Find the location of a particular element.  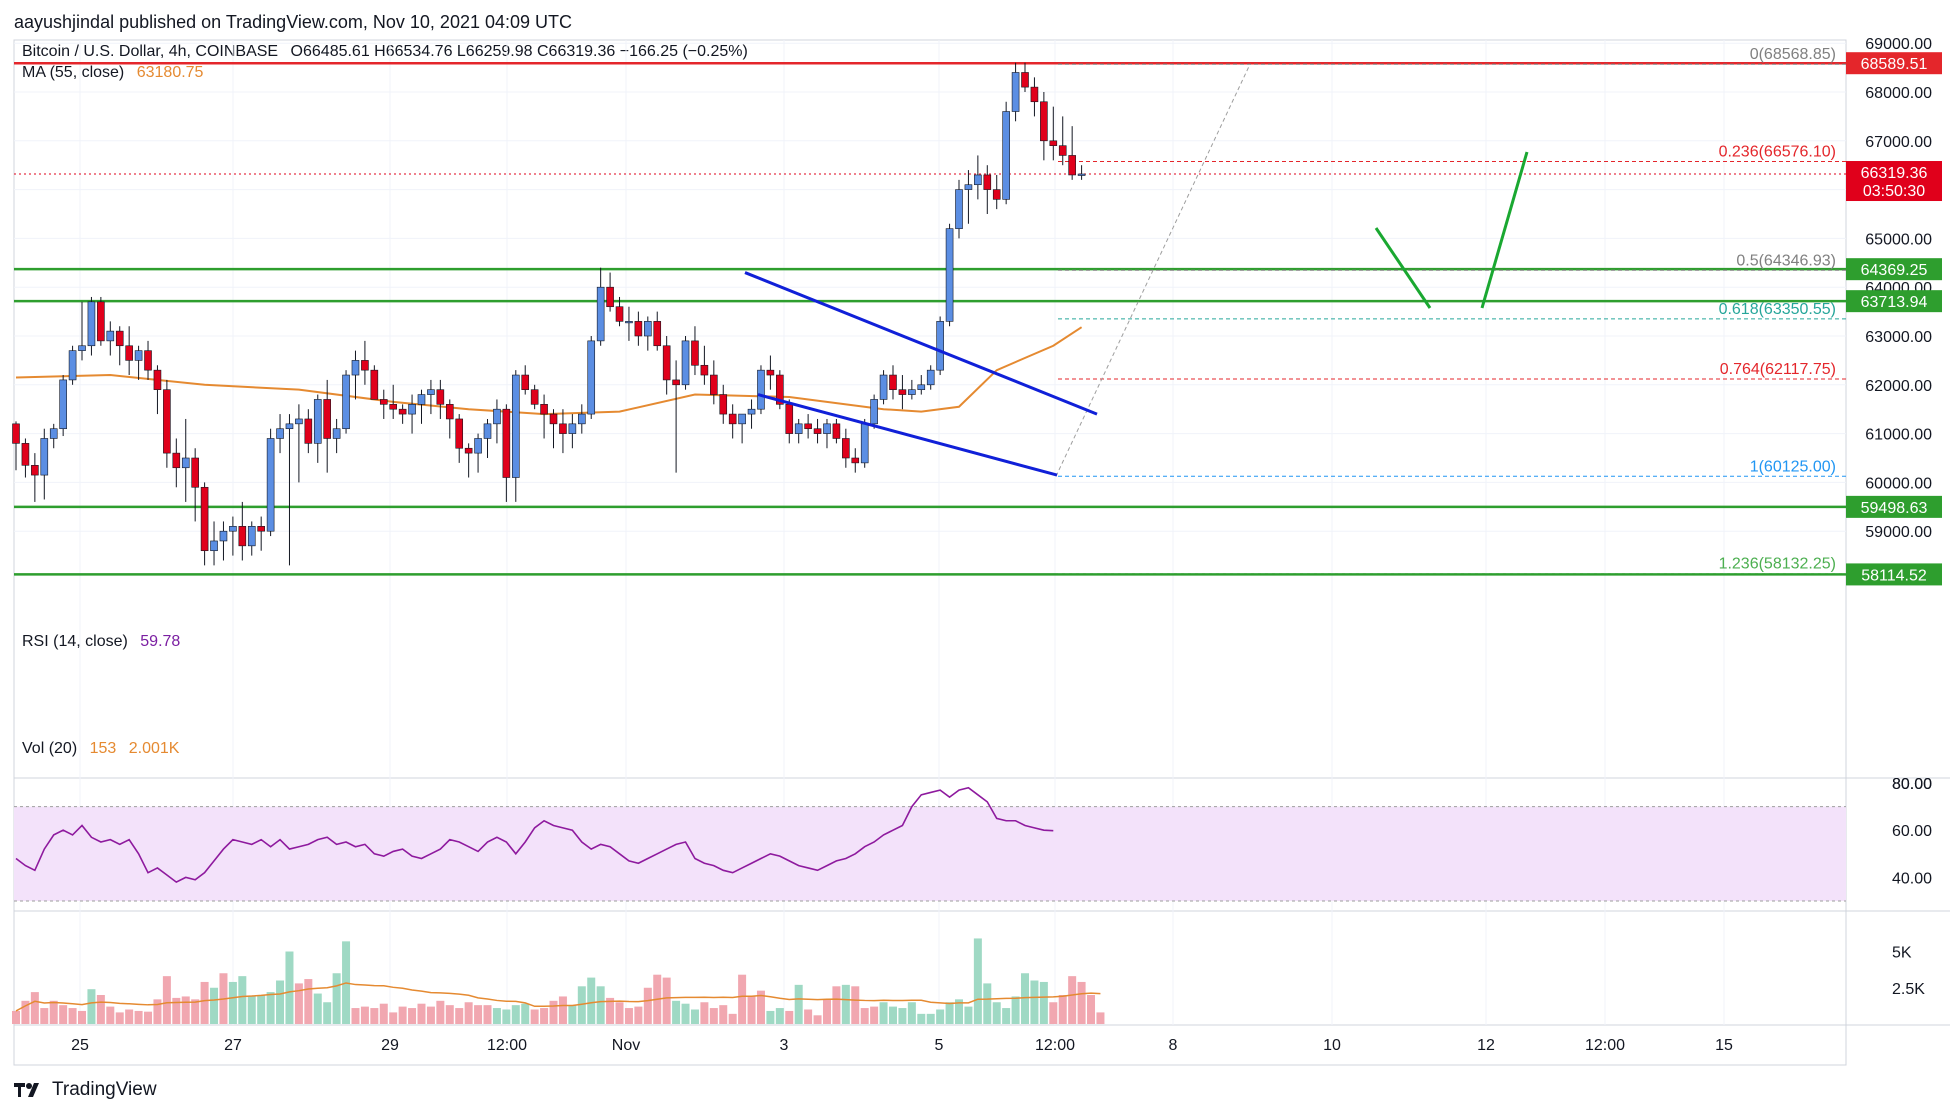

volume-ma-line is located at coordinates (558, 997).